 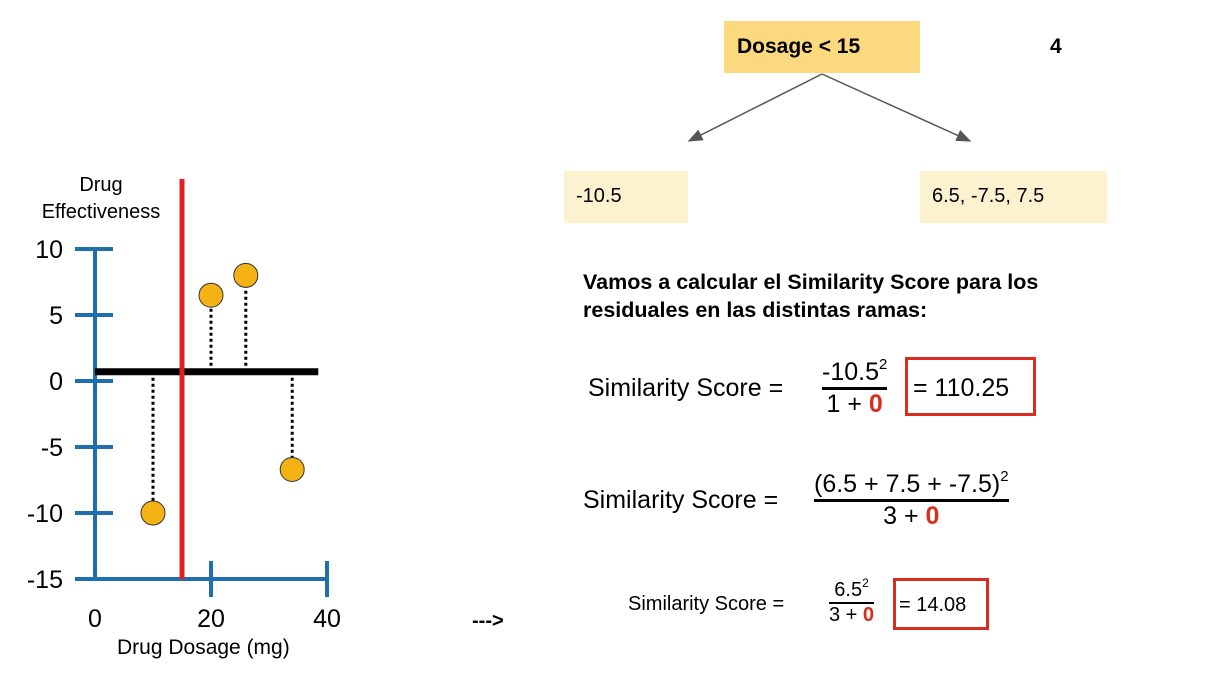 What do you see at coordinates (1056, 46) in the screenshot?
I see `tree-number: 4` at bounding box center [1056, 46].